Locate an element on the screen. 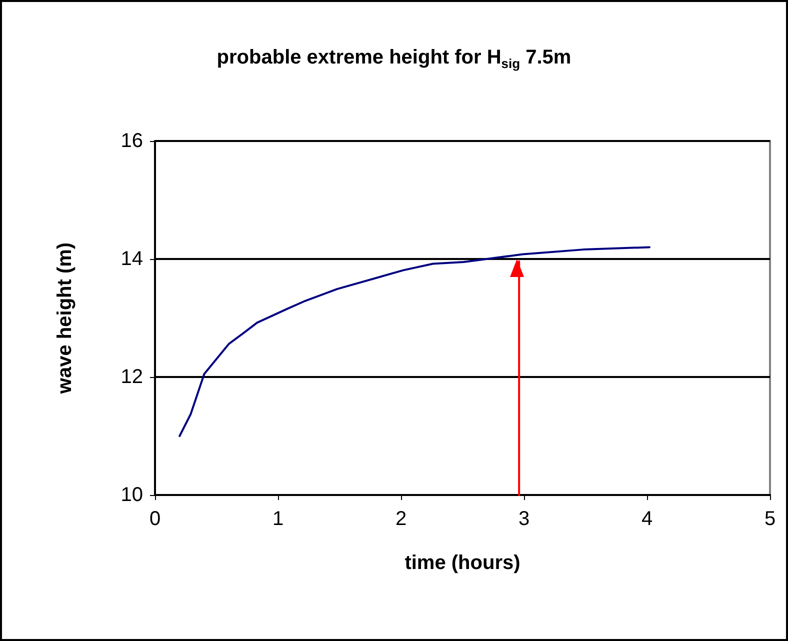 Image resolution: width=788 pixels, height=641 pixels. x-tick-label: 0 is located at coordinates (155, 519).